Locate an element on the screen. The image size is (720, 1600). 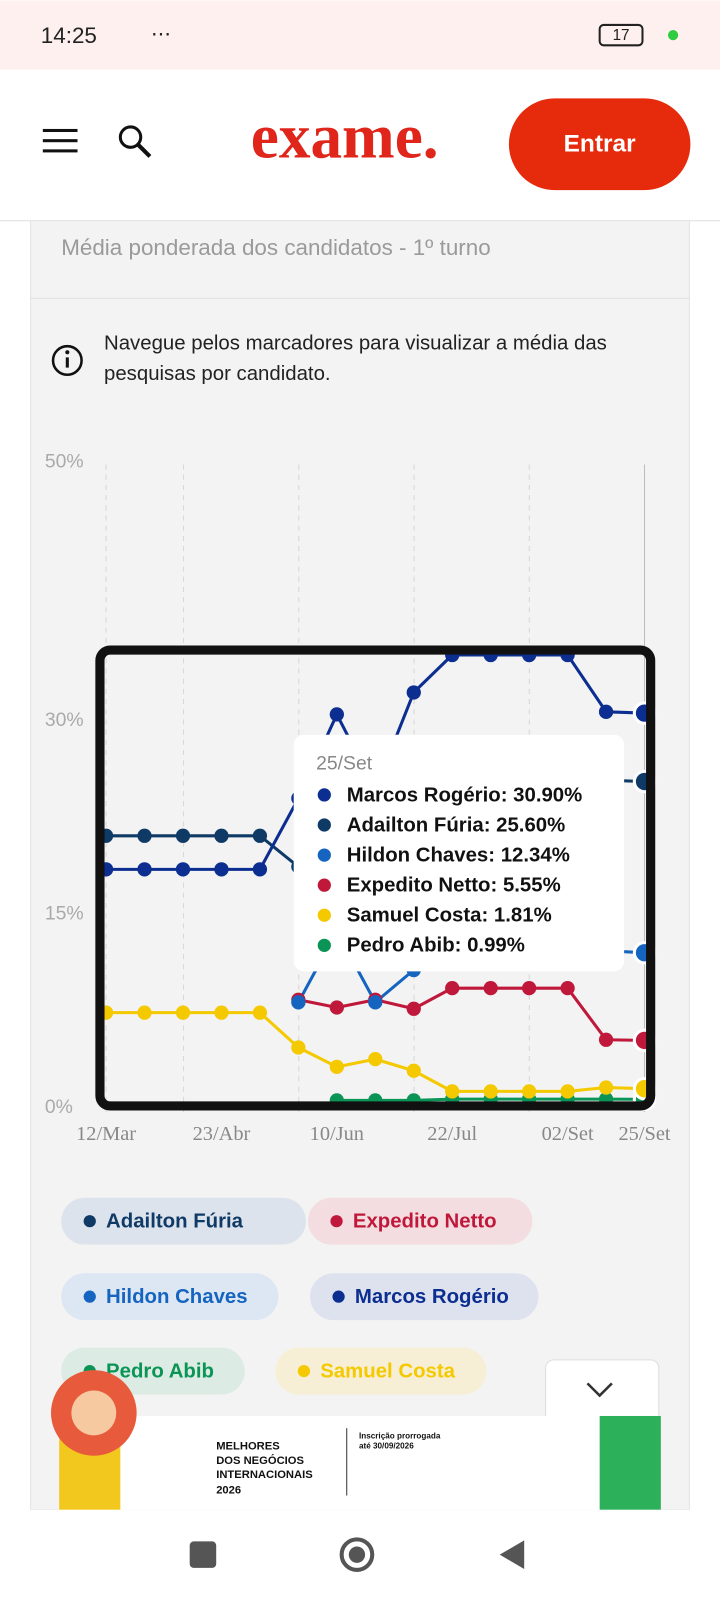
ad-banner is located at coordinates (360, 1462).